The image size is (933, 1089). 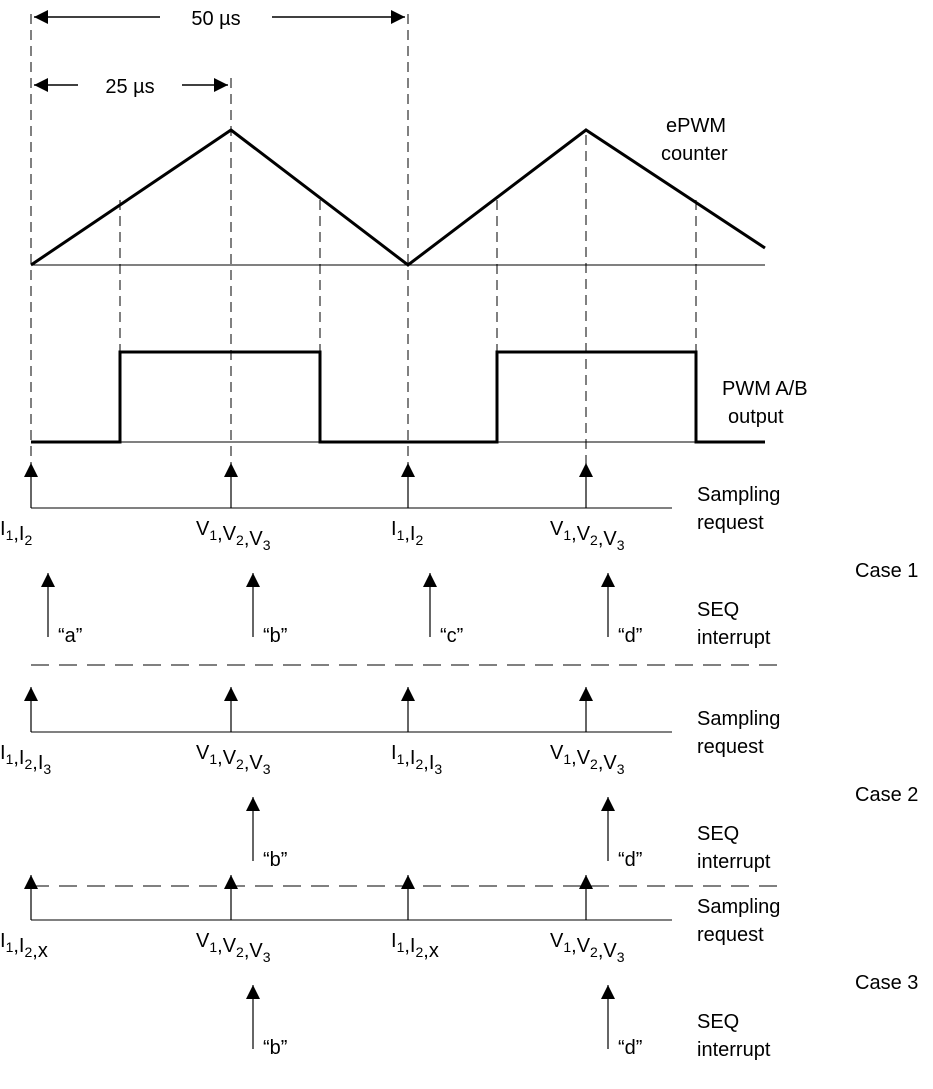 I want to click on seq-interrupt-tag: “a”, so click(x=70, y=636).